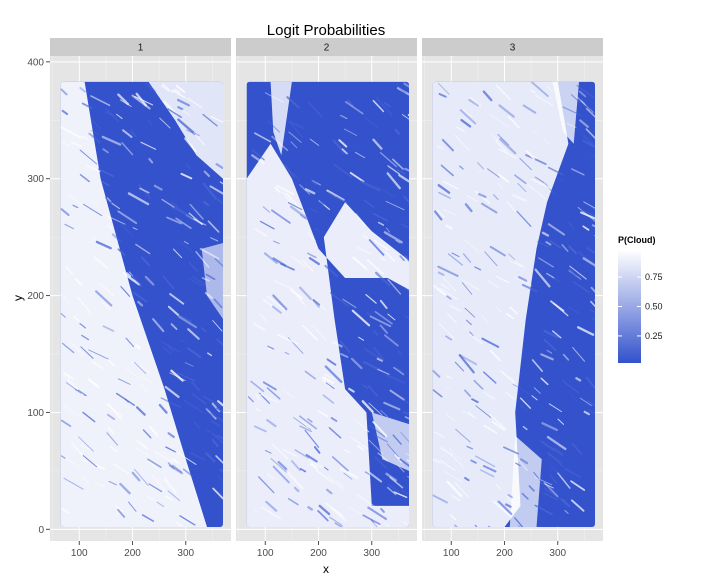  What do you see at coordinates (18, 298) in the screenshot?
I see `y-axis-title: y` at bounding box center [18, 298].